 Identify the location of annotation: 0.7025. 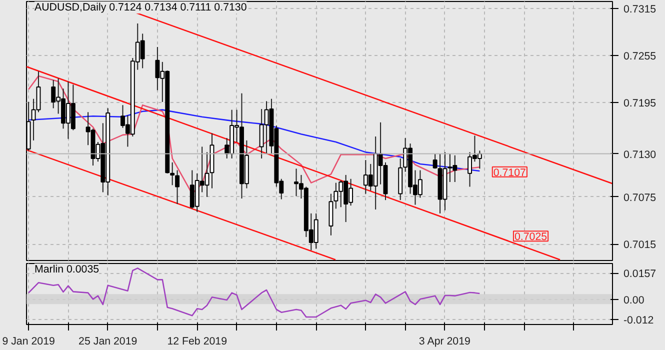
(531, 237).